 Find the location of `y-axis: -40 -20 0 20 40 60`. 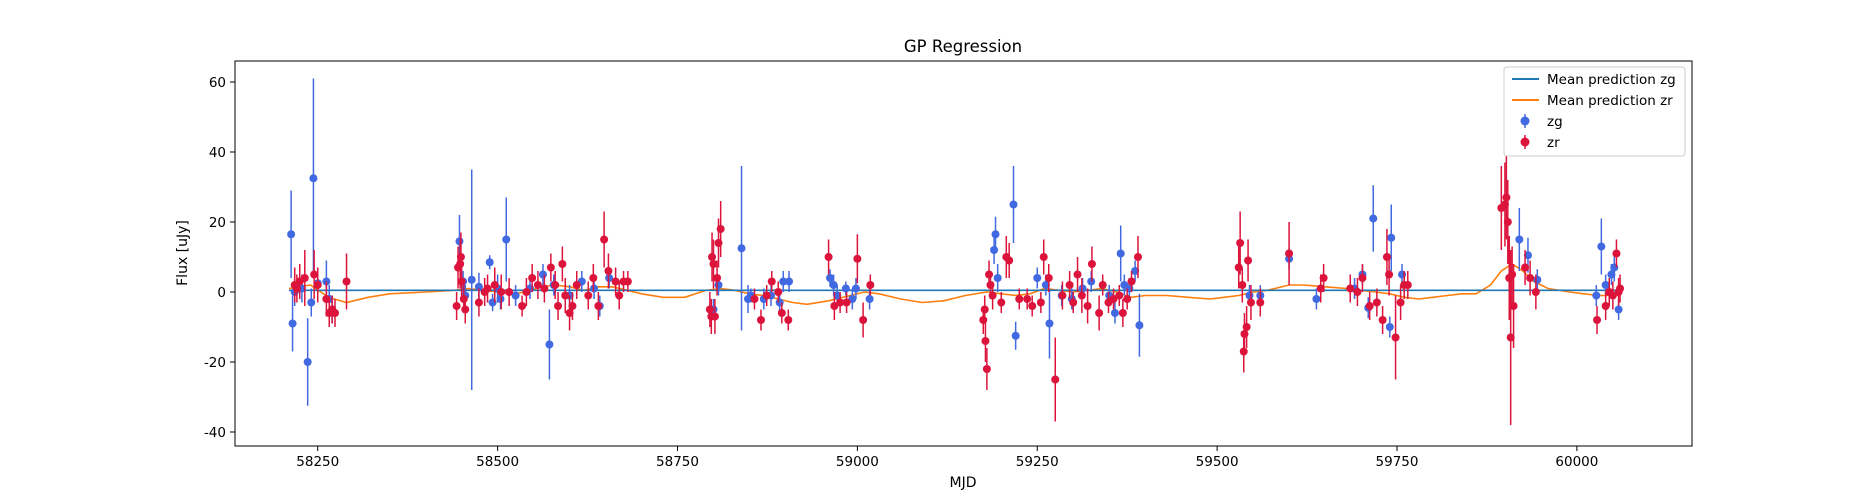

y-axis: -40 -20 0 20 40 60 is located at coordinates (219, 258).